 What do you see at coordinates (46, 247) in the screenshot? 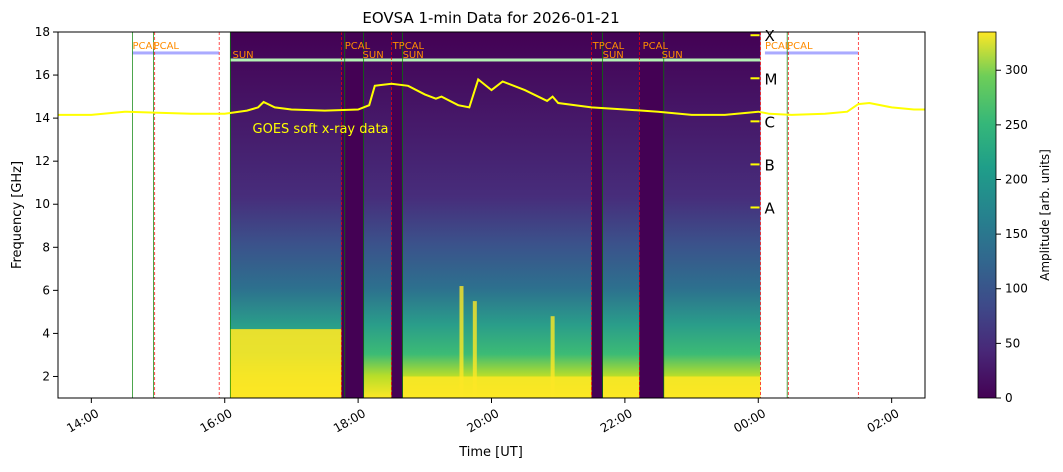
I see `y-tick-label: 8` at bounding box center [46, 247].